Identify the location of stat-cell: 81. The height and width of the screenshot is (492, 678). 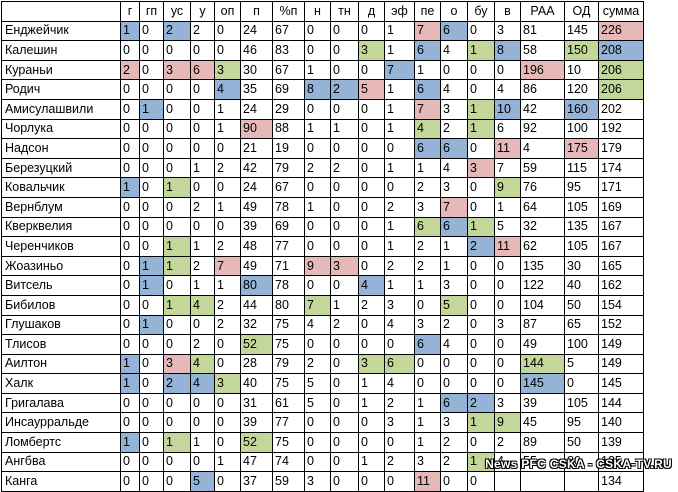
(542, 31).